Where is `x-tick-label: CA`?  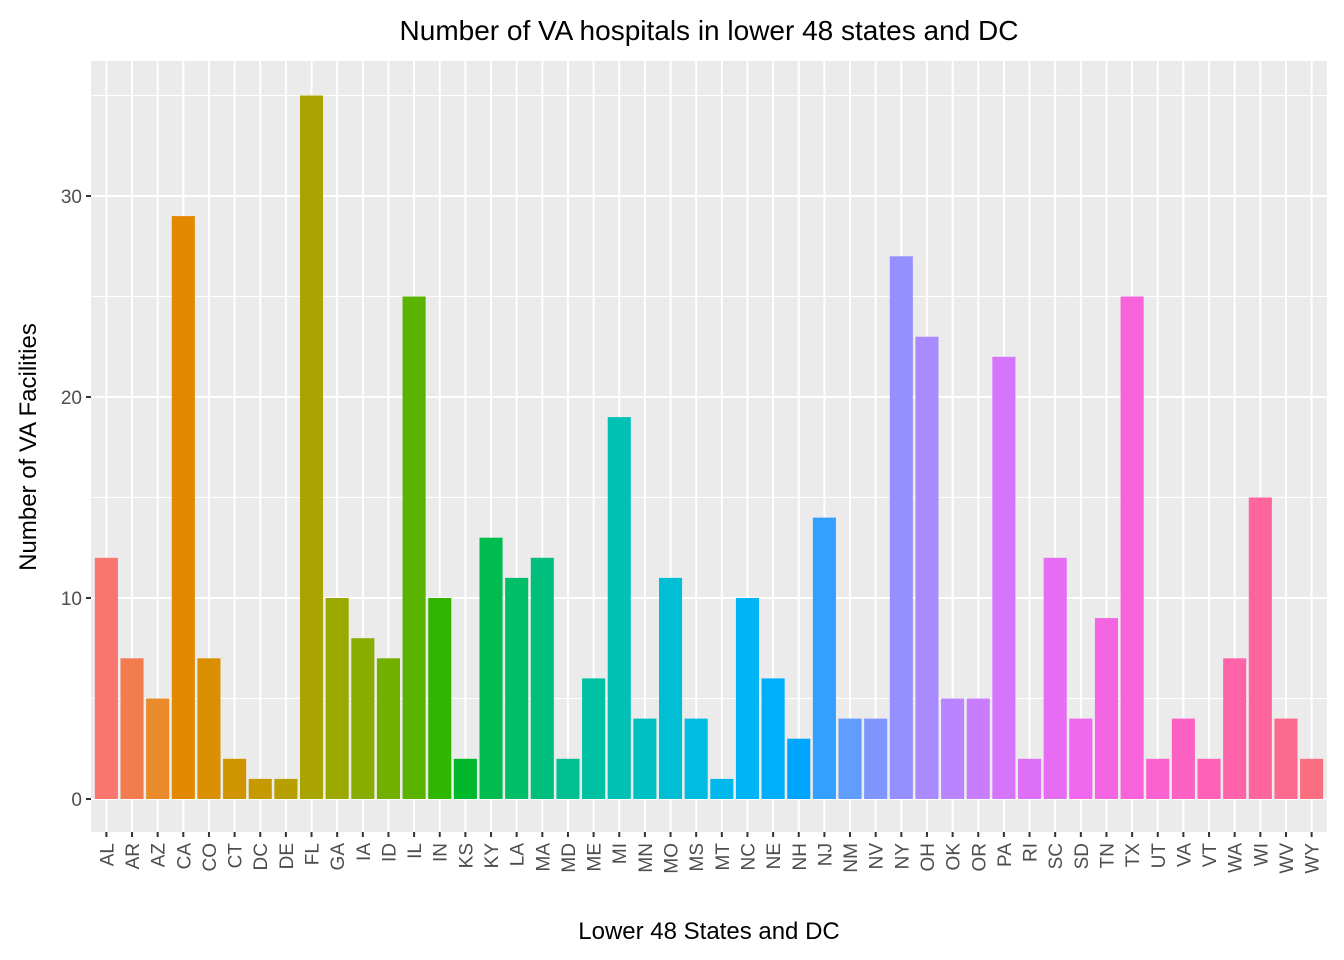 x-tick-label: CA is located at coordinates (184, 856).